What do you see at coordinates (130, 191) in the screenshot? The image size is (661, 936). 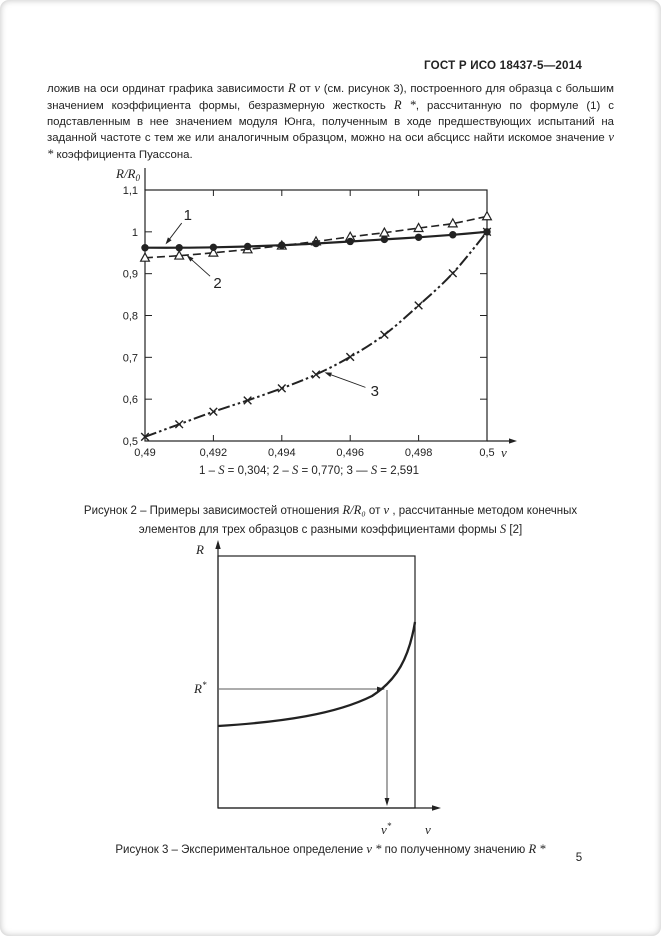 I see `y-tick-label: 1,1` at bounding box center [130, 191].